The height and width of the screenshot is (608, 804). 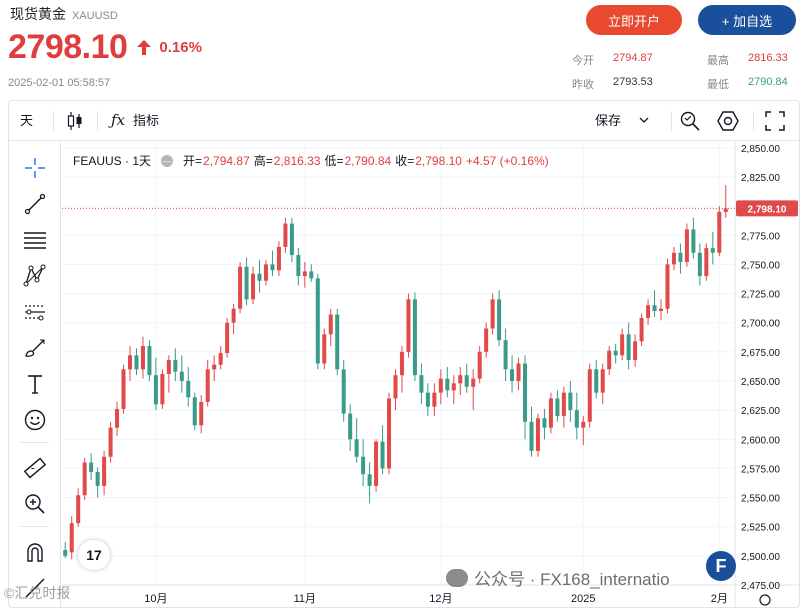 I want to click on quote-timestamp: 2025-02-01 05:58:57, so click(x=59, y=83).